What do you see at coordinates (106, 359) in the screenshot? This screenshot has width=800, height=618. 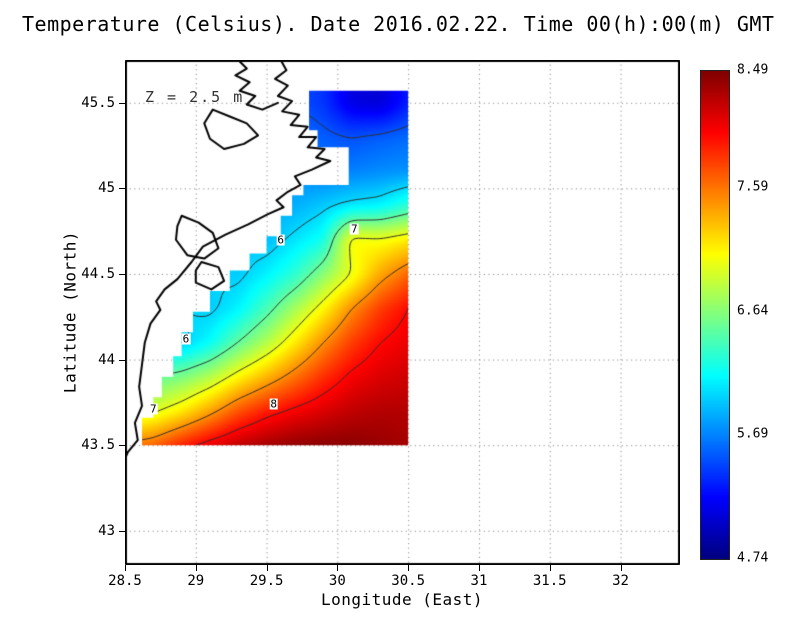 I see `y-tick-label: 44` at bounding box center [106, 359].